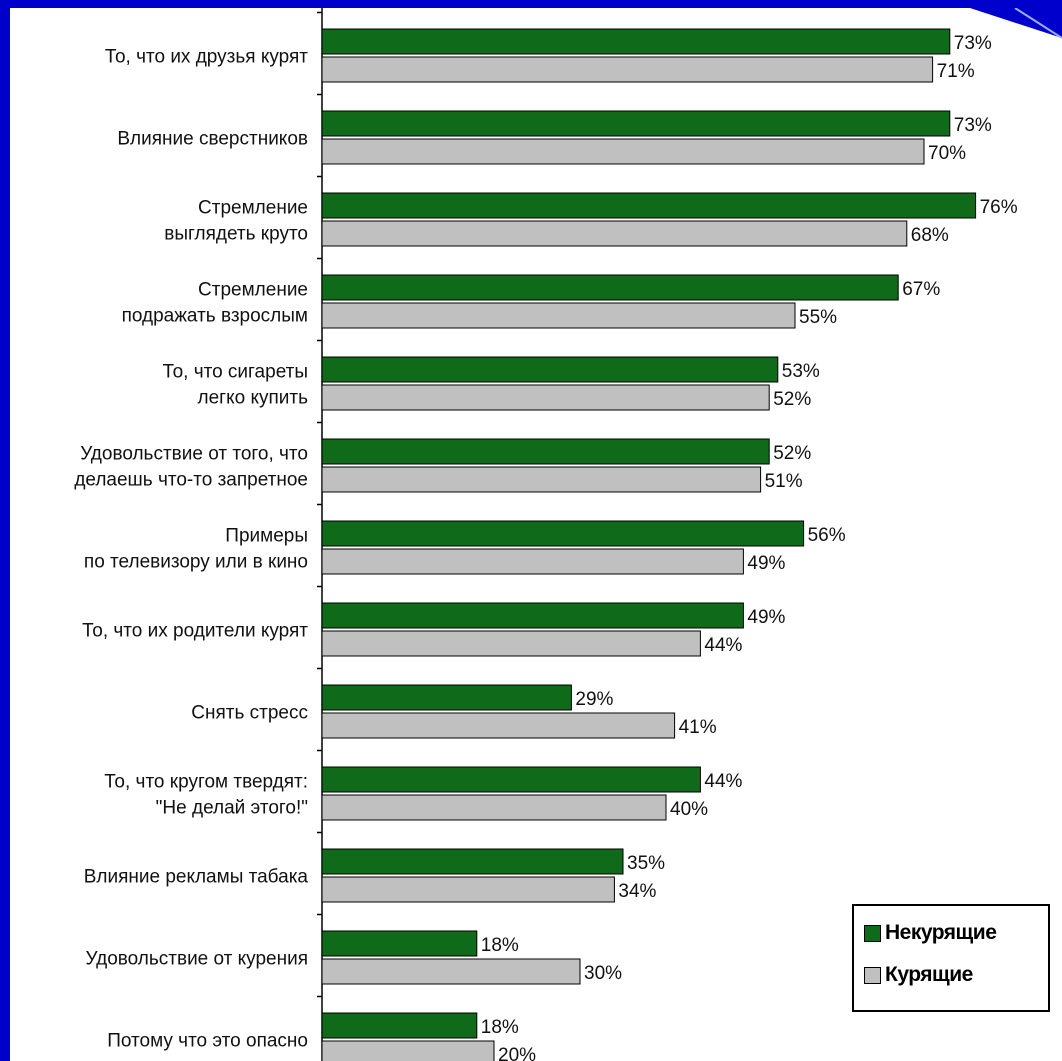 The height and width of the screenshot is (1061, 1062). I want to click on category-label: То, что их родители курят, so click(195, 631).